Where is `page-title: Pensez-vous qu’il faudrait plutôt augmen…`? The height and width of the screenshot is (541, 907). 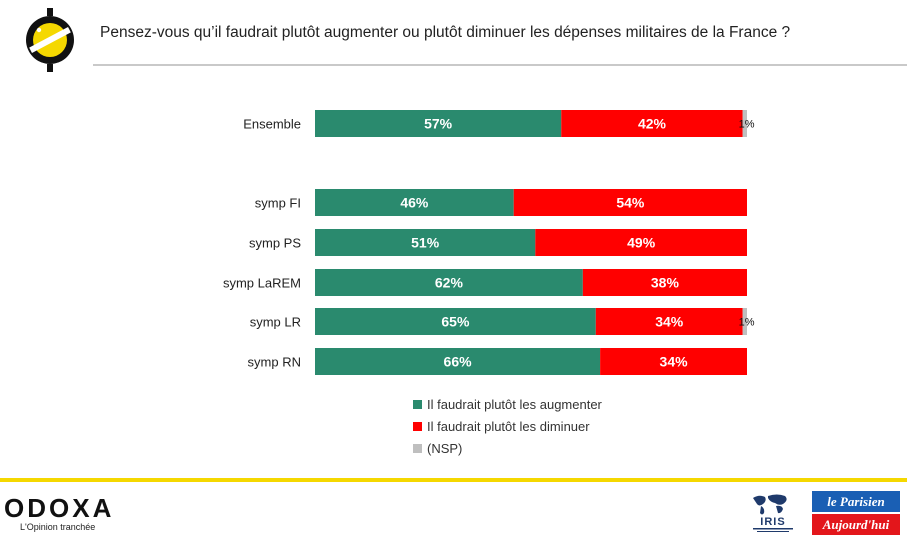
page-title: Pensez-vous qu’il faudrait plutôt augmen… is located at coordinates (445, 32).